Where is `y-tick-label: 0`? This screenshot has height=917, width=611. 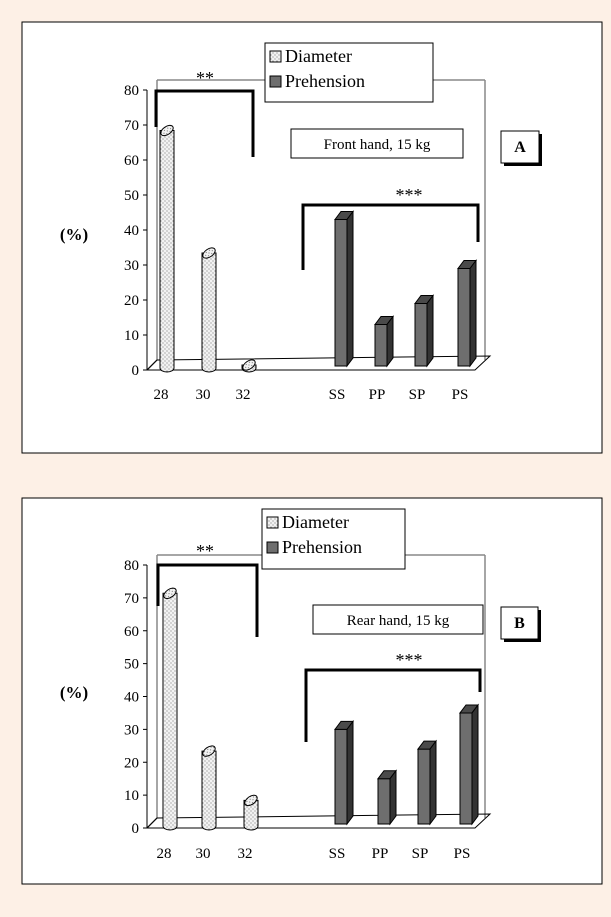
y-tick-label: 0 is located at coordinates (136, 371).